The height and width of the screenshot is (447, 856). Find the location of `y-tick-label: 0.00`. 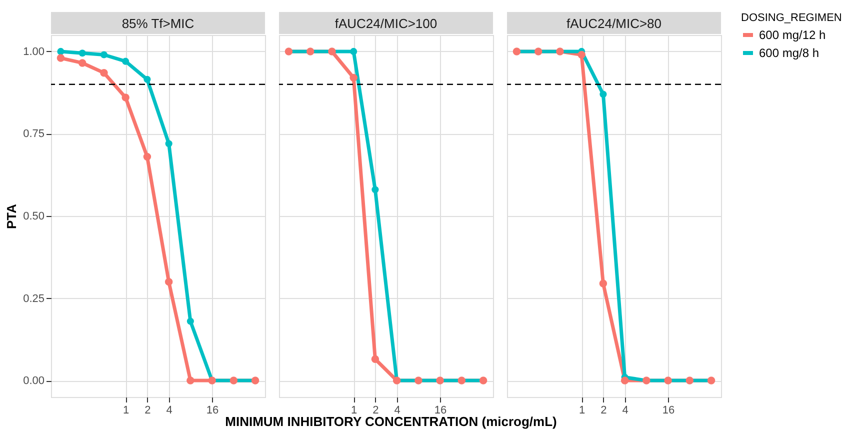

y-tick-label: 0.00 is located at coordinates (33, 381).